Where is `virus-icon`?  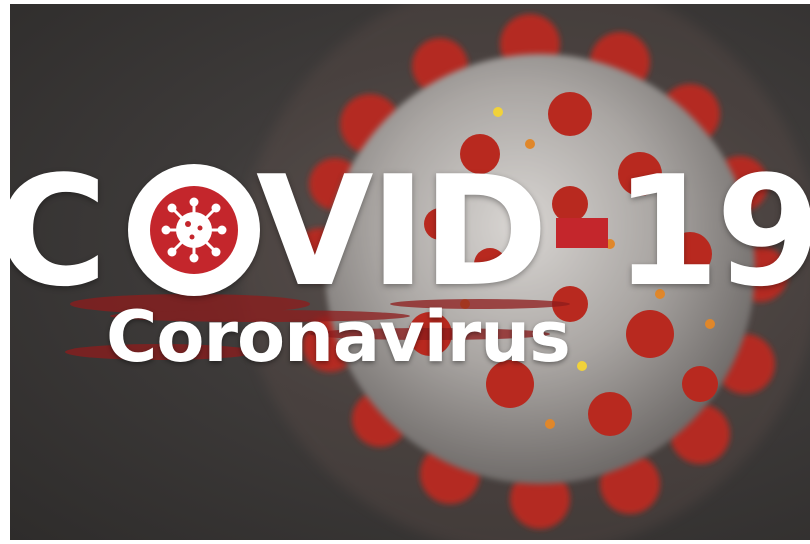
virus-icon is located at coordinates (194, 230).